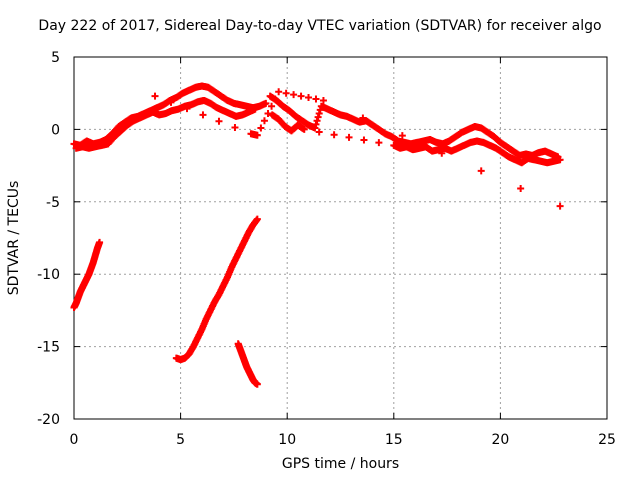 The height and width of the screenshot is (480, 640). I want to click on y-tick-label: 0, so click(55, 130).